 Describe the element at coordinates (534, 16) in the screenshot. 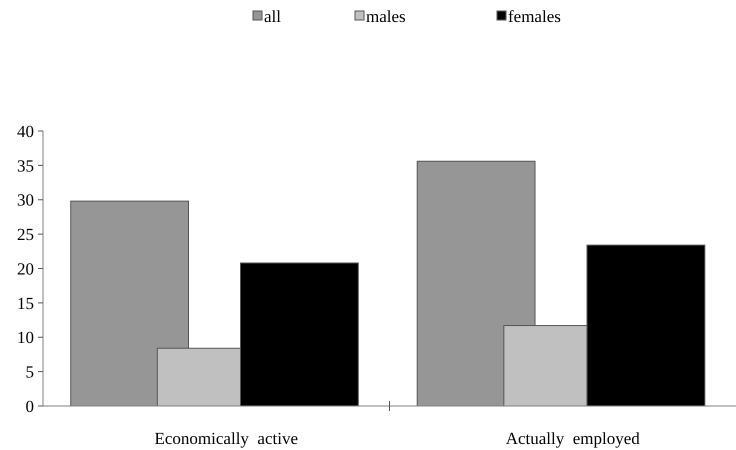

I see `legend-label: females` at that location.